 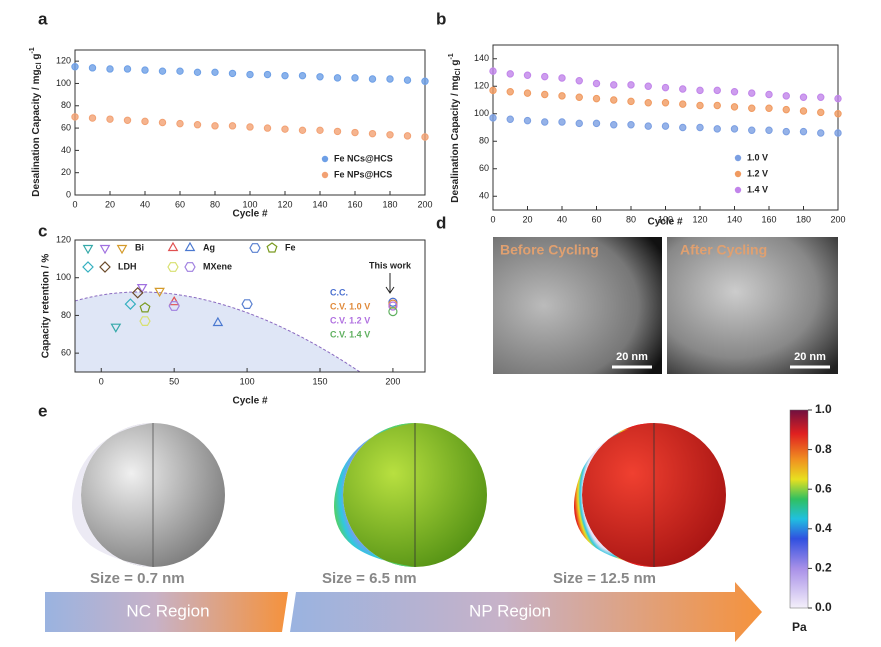 I want to click on colorbar-tick-label: 0.4, so click(x=823, y=528).